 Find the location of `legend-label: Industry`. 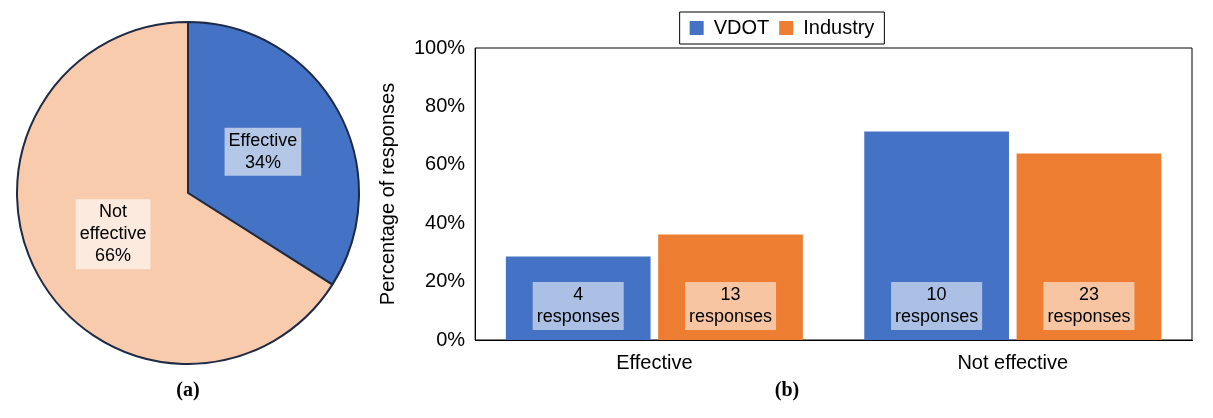

legend-label: Industry is located at coordinates (839, 26).